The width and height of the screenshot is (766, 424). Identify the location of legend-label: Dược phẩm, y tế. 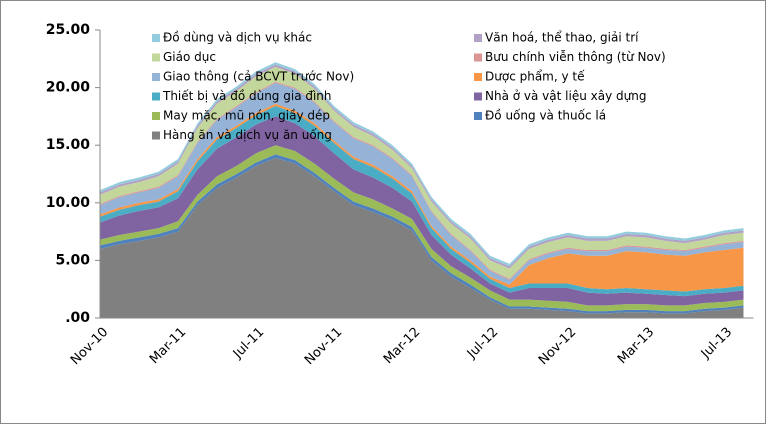
(535, 77).